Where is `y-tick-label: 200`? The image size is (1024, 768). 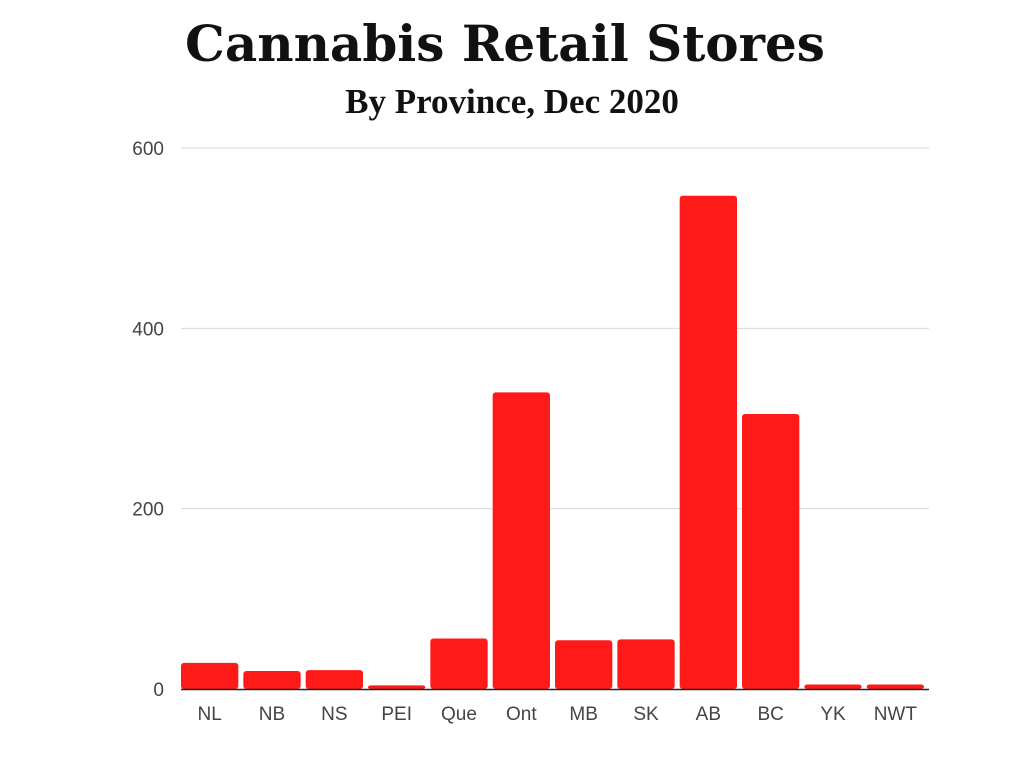
y-tick-label: 200 is located at coordinates (148, 510).